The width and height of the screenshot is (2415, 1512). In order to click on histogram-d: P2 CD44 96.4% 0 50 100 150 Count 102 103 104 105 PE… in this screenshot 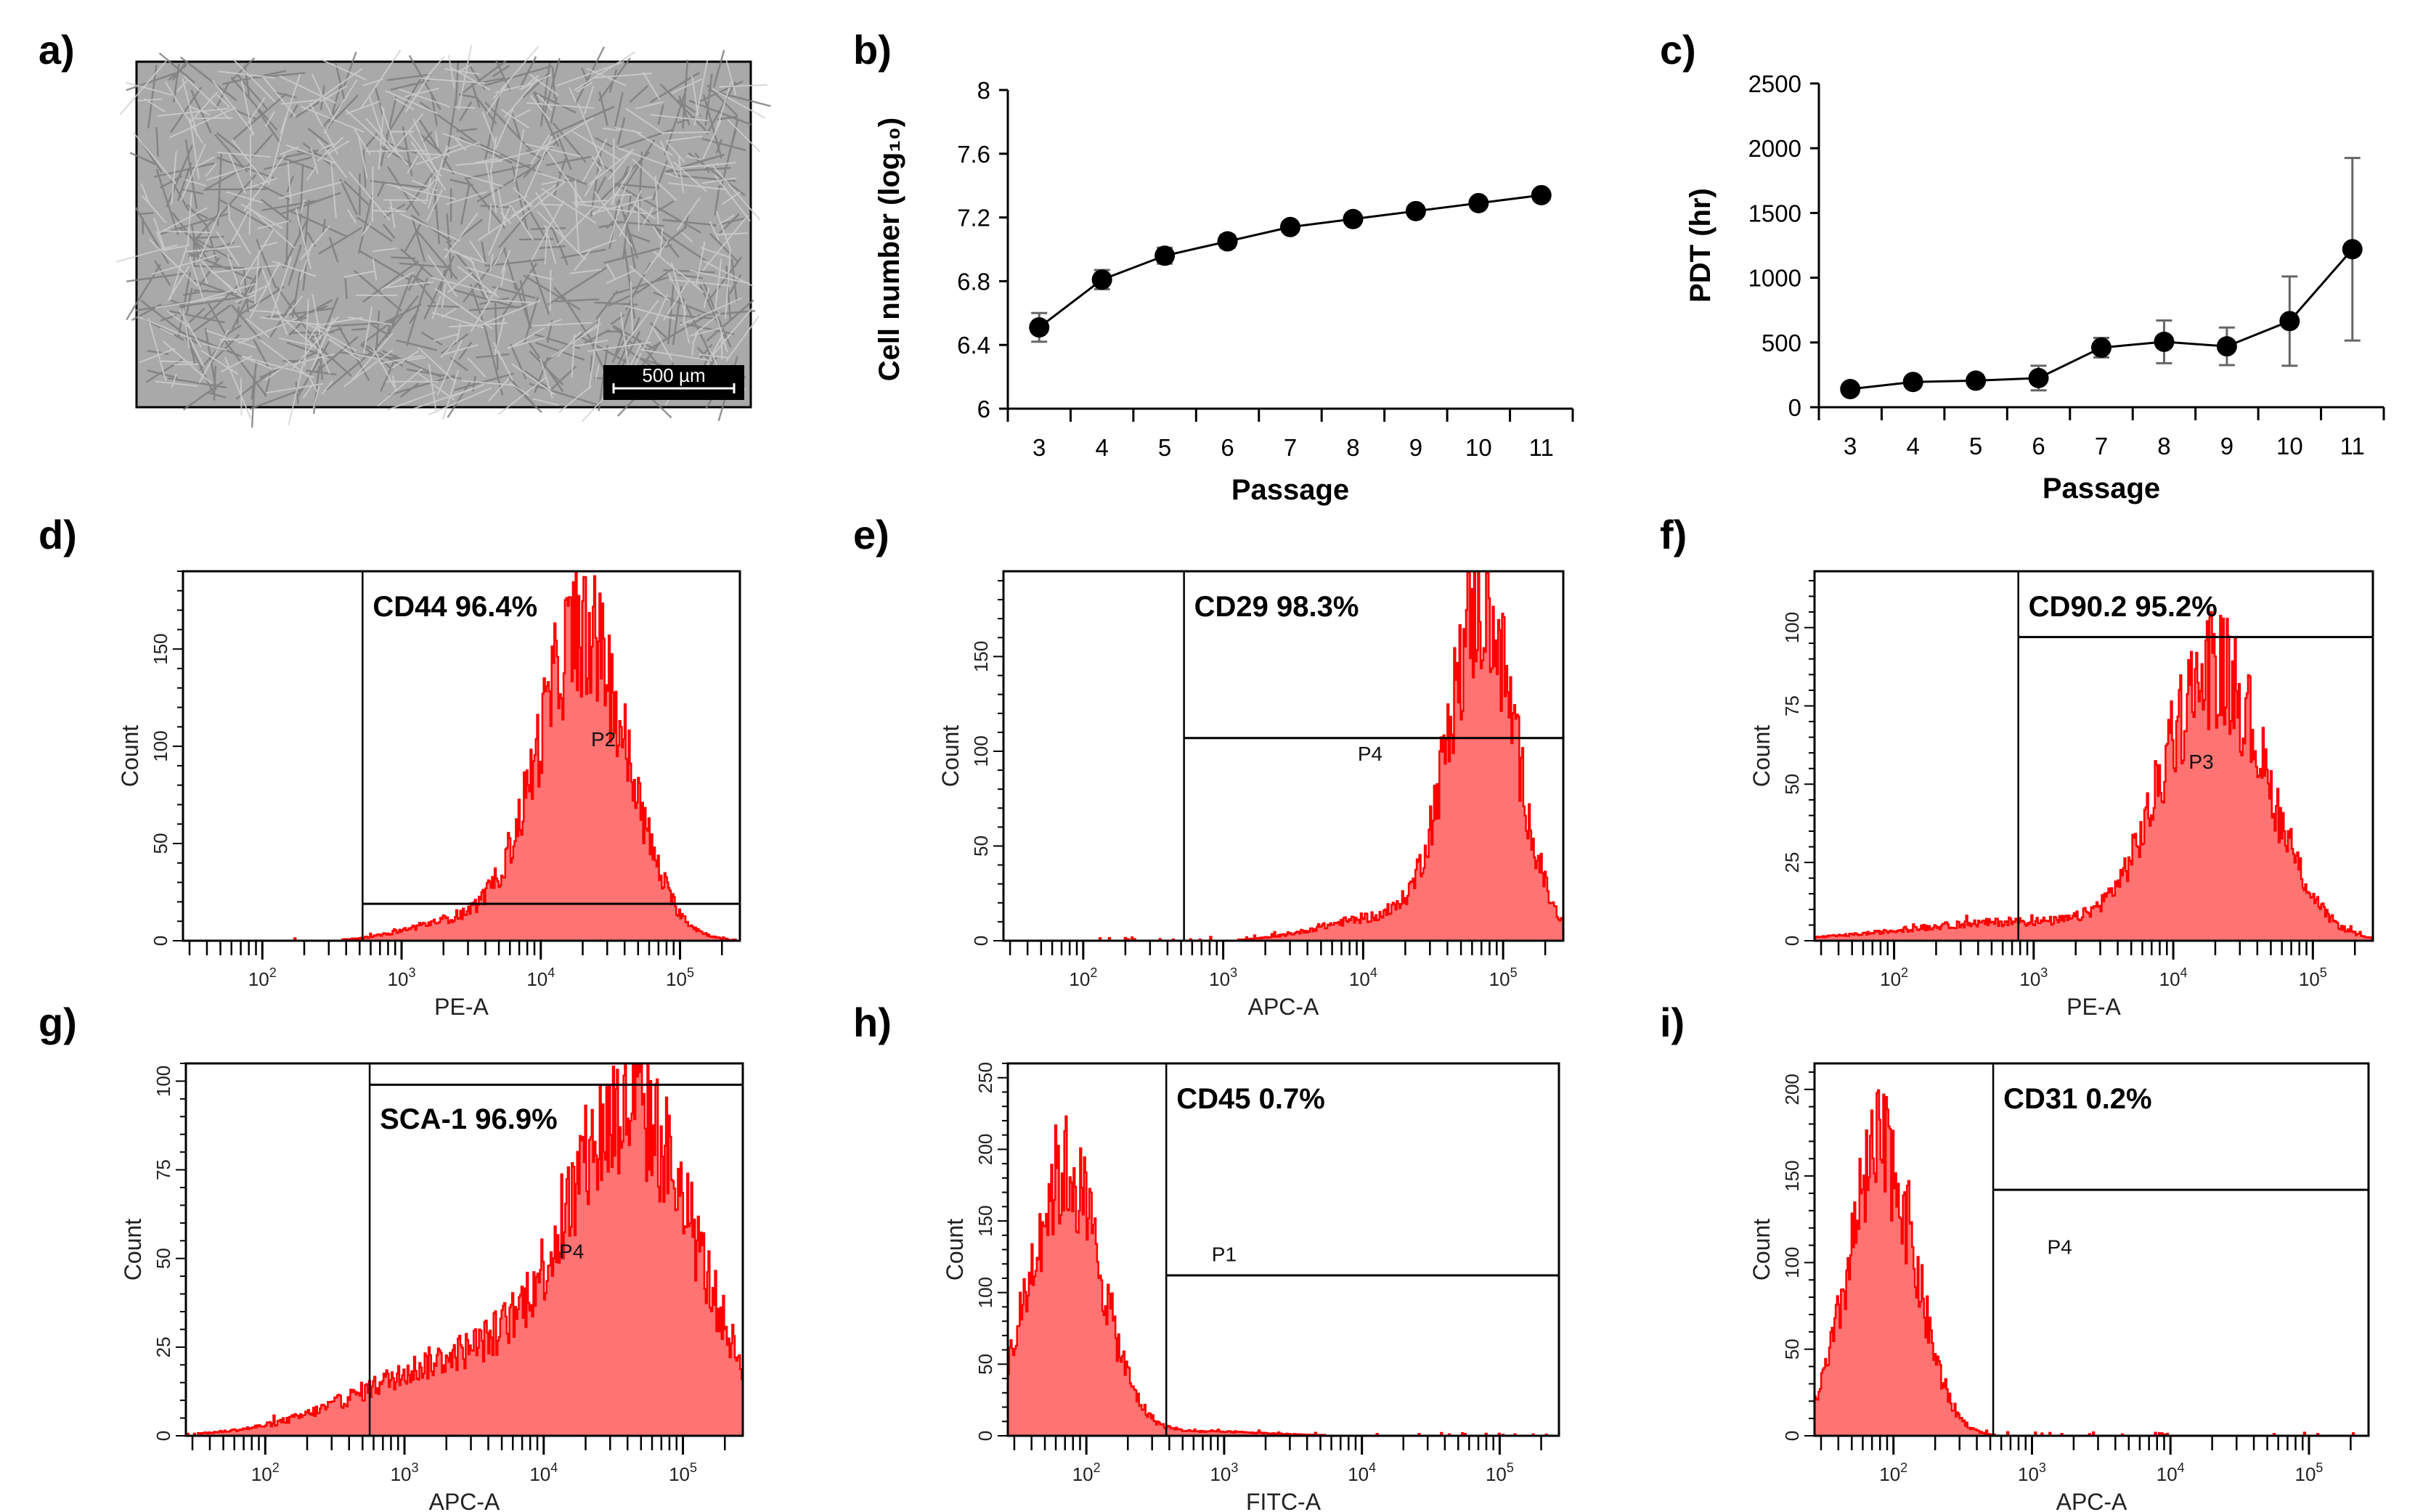, I will do `click(429, 795)`.